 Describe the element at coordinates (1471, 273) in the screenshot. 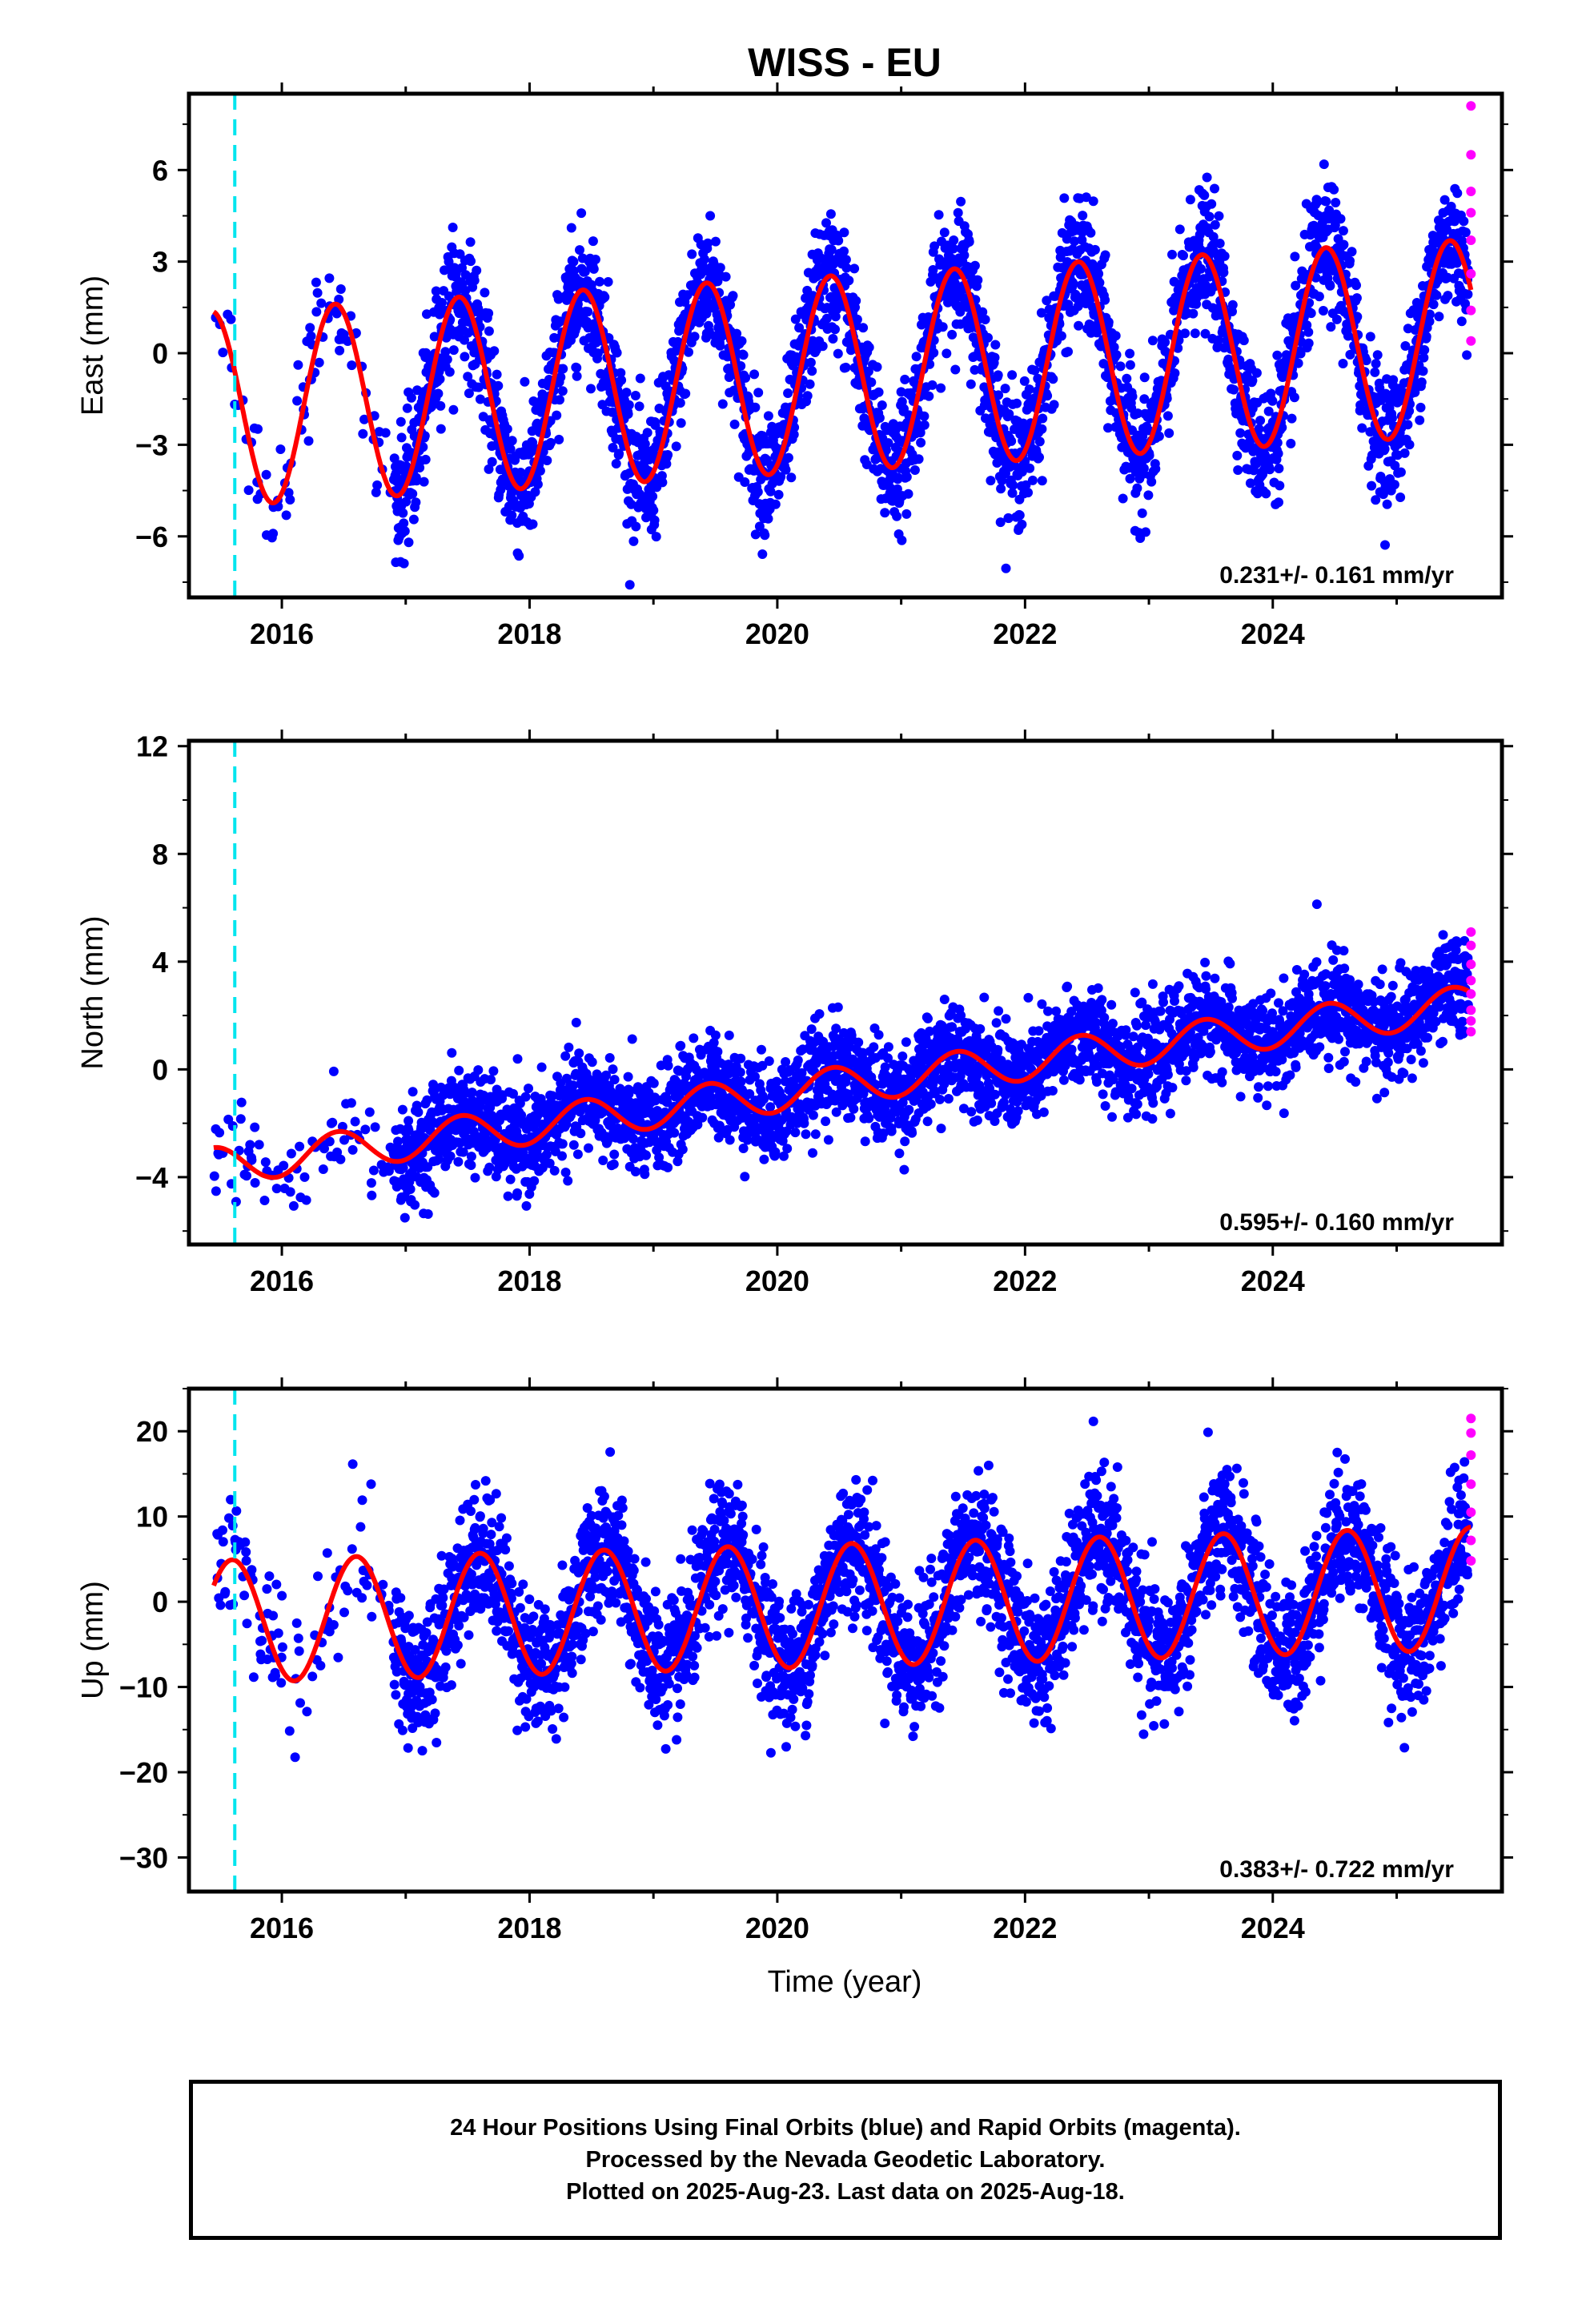

I see `rapid-orbit-point` at that location.